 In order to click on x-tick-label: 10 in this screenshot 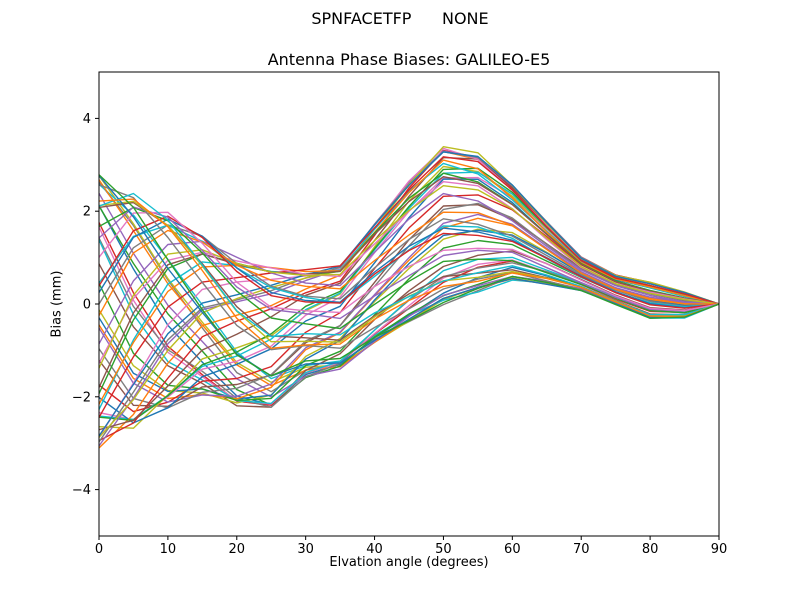, I will do `click(168, 549)`.